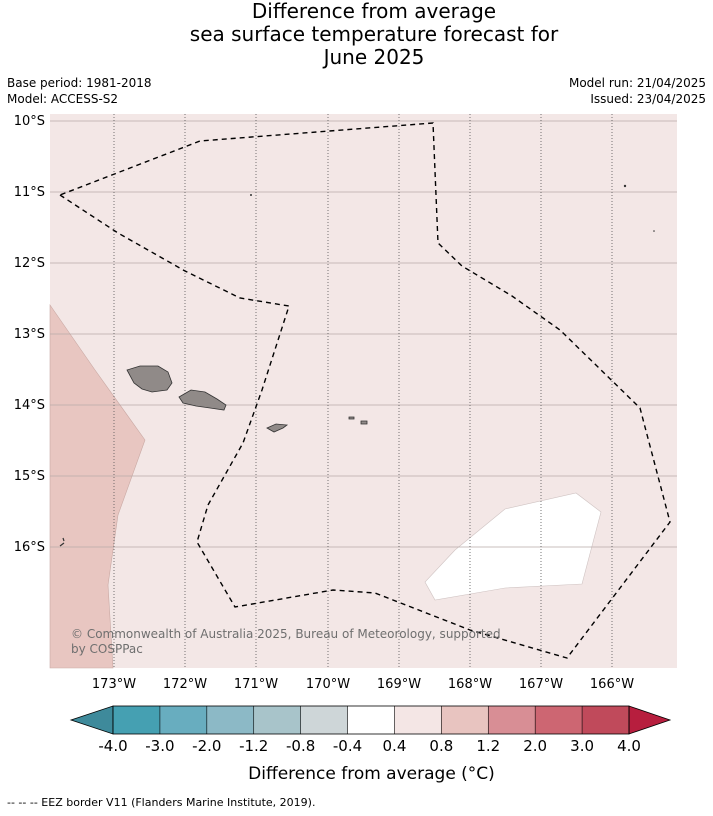  I want to click on lat-label: 16°S, so click(29, 547).